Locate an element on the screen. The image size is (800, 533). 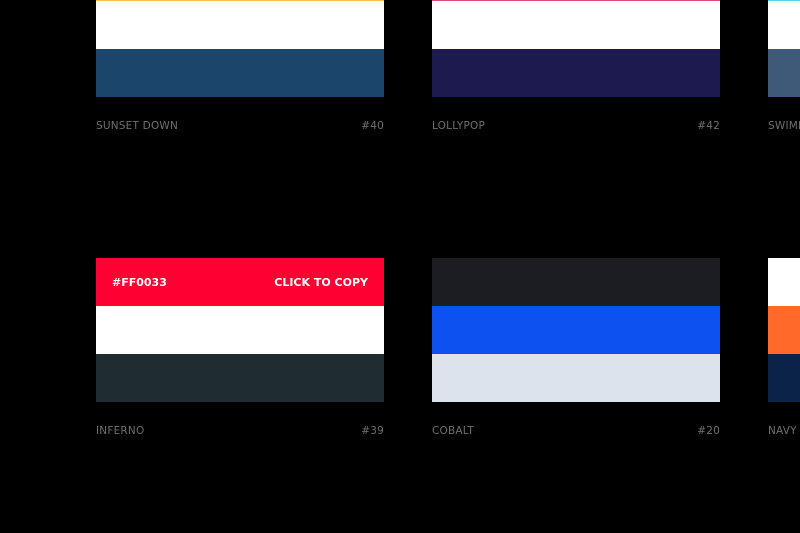
palette-card: LOLLYPOP #42 is located at coordinates (576, 66).